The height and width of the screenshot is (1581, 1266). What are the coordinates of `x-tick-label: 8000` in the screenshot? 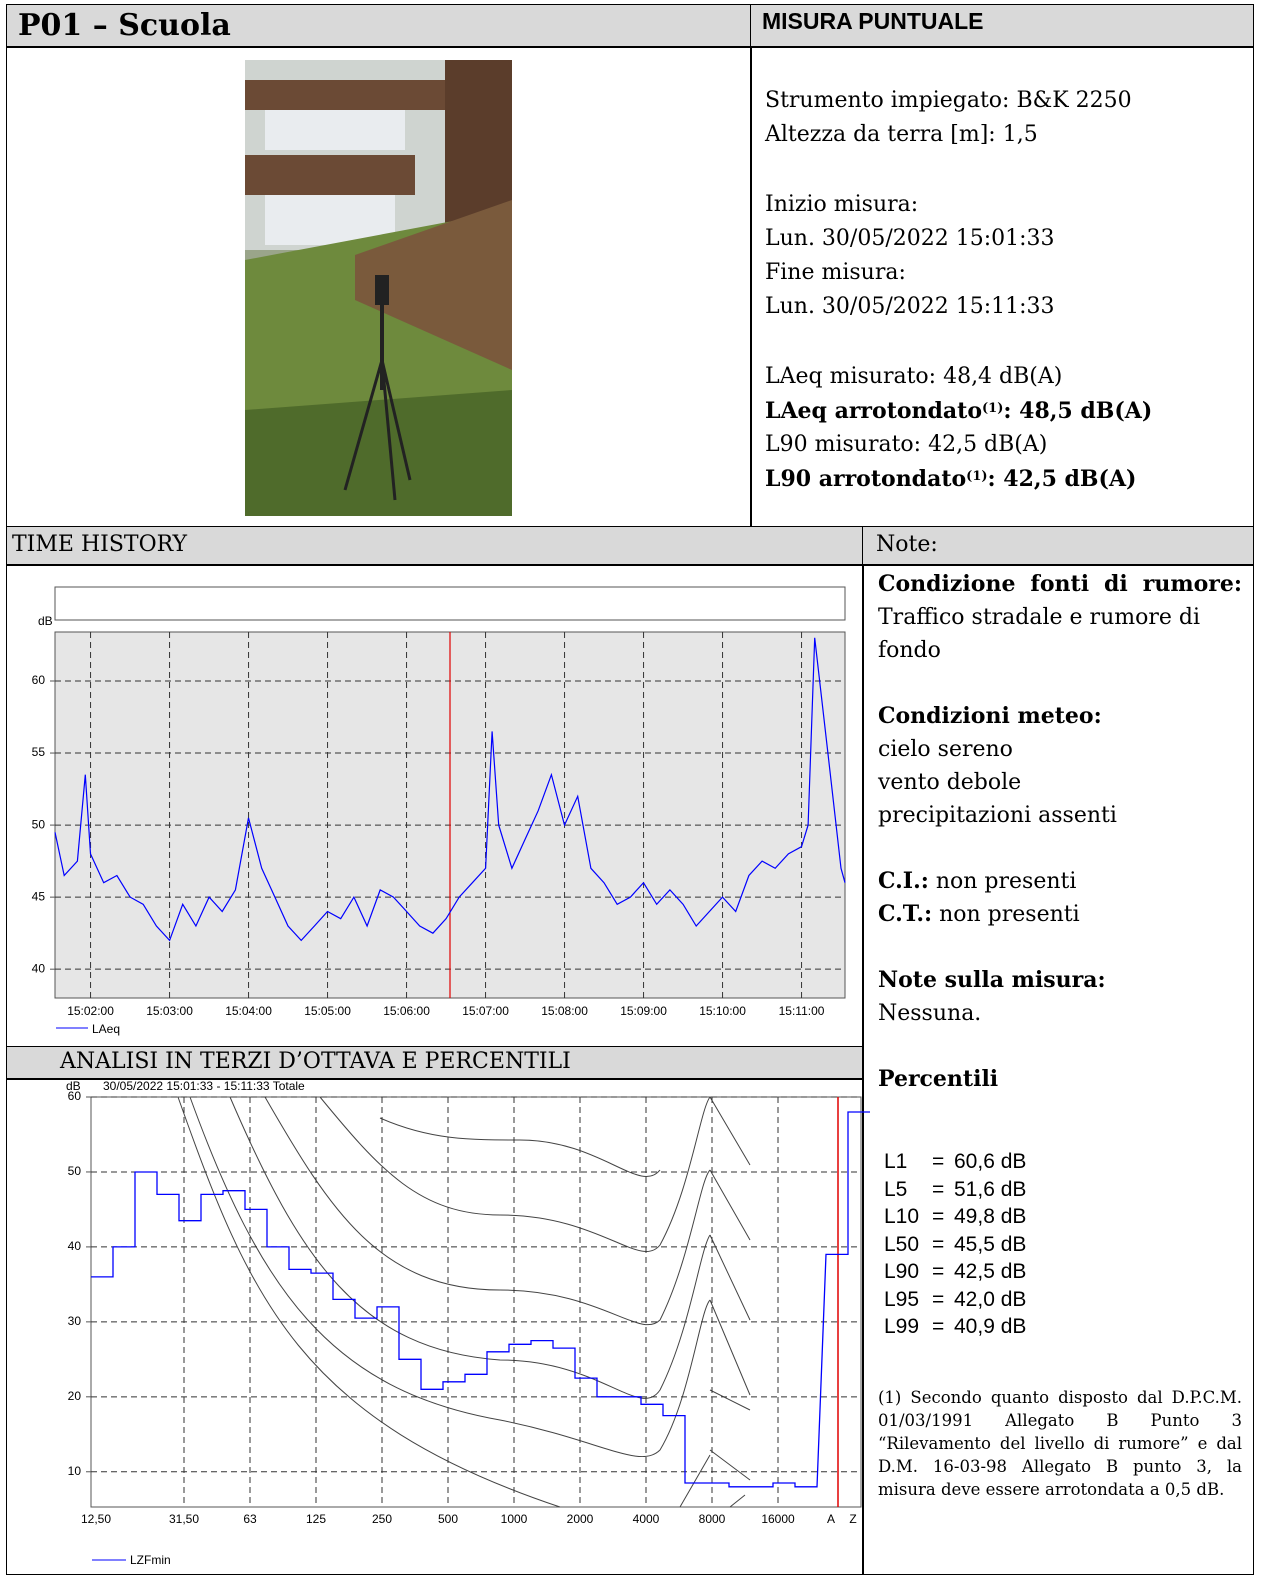 It's located at (712, 1519).